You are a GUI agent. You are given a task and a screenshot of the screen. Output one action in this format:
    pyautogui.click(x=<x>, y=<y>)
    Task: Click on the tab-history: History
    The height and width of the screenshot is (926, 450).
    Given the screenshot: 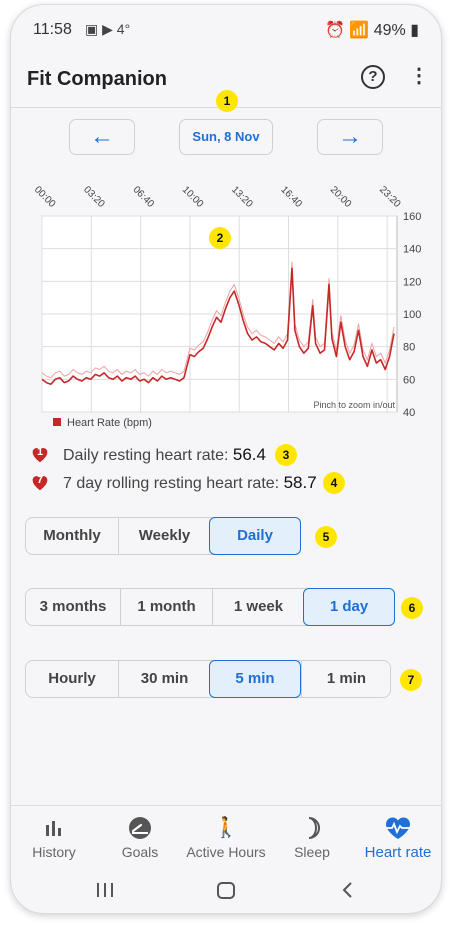 What is the action you would take?
    pyautogui.click(x=54, y=838)
    